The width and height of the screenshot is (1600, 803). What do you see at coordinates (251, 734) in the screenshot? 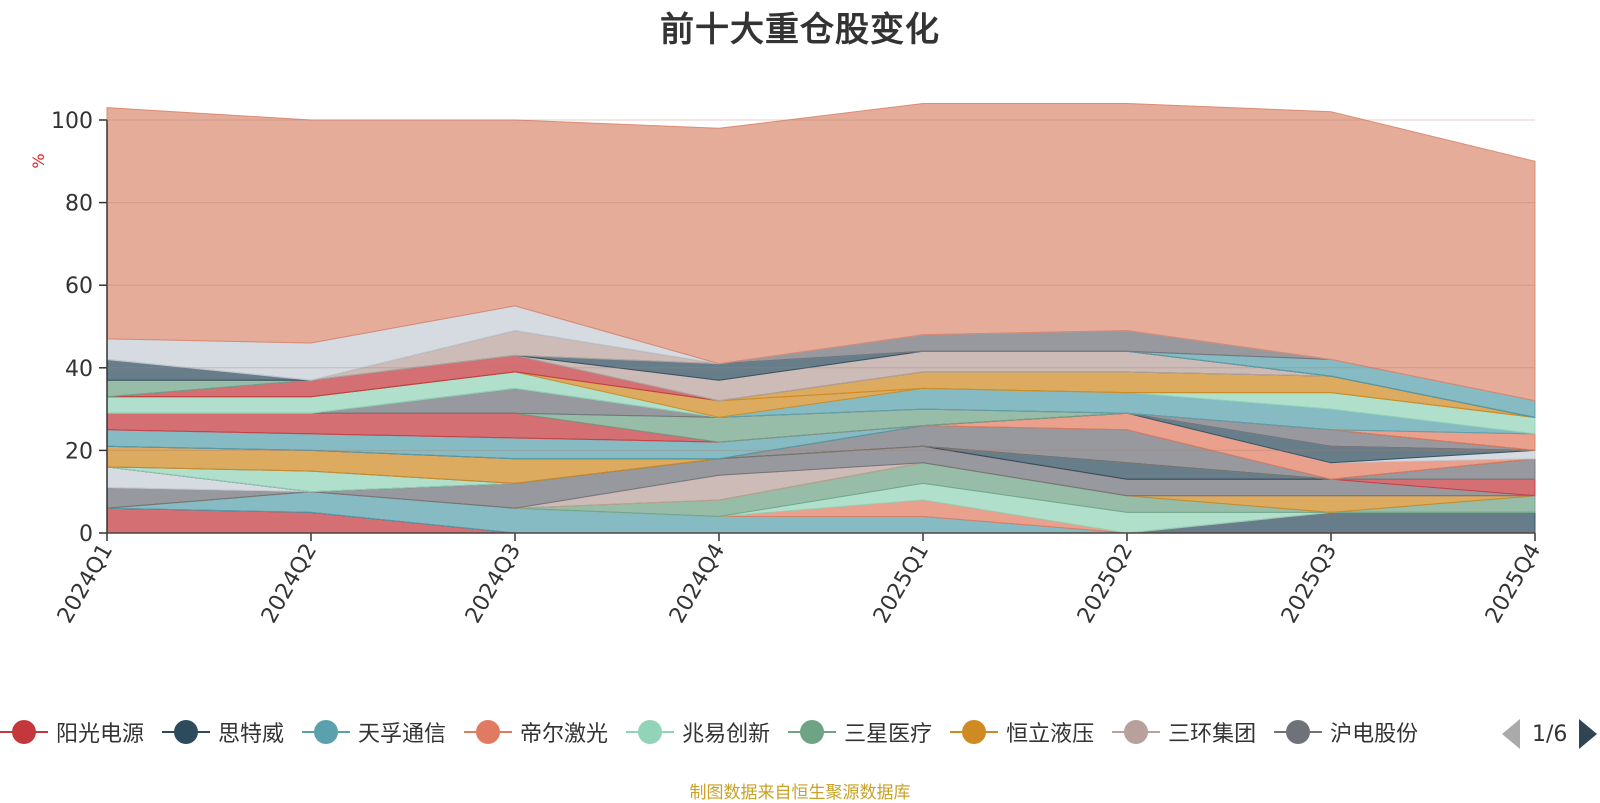
I see `legend-label: 思特威` at bounding box center [251, 734].